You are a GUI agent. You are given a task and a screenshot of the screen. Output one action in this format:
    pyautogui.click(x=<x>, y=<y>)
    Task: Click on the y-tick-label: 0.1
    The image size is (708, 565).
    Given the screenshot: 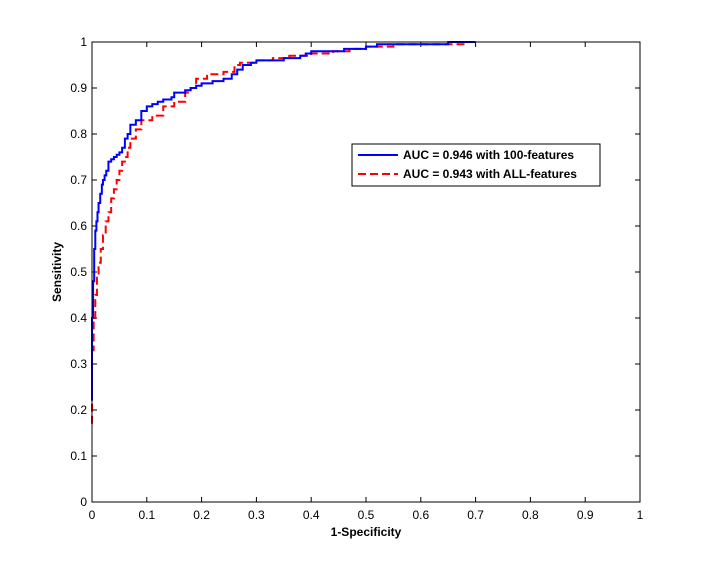 What is the action you would take?
    pyautogui.click(x=78, y=456)
    